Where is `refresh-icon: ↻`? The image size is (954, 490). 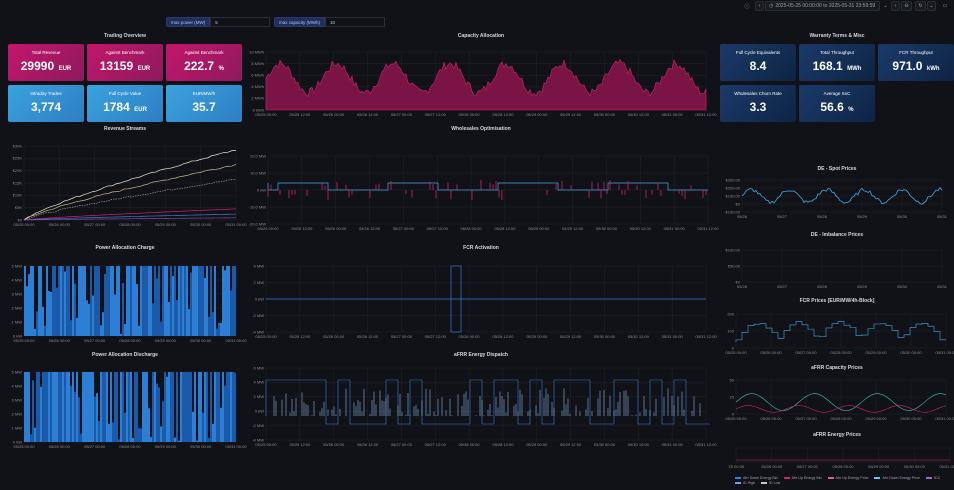
refresh-icon: ↻ is located at coordinates (920, 6).